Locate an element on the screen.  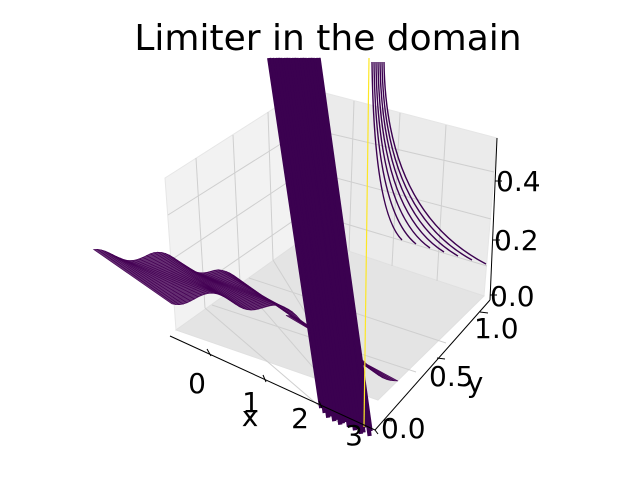
x-tick-label: 0 is located at coordinates (197, 383).